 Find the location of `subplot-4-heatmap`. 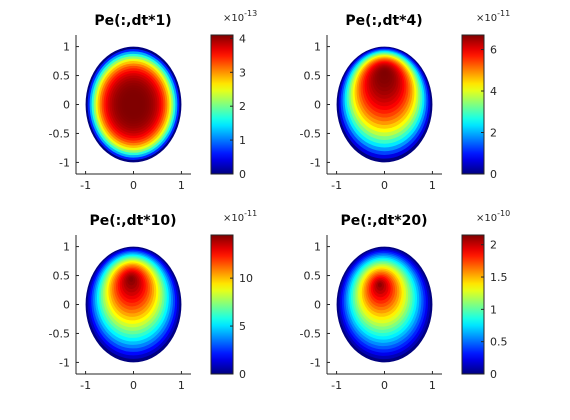

subplot-4-heatmap is located at coordinates (385, 305).